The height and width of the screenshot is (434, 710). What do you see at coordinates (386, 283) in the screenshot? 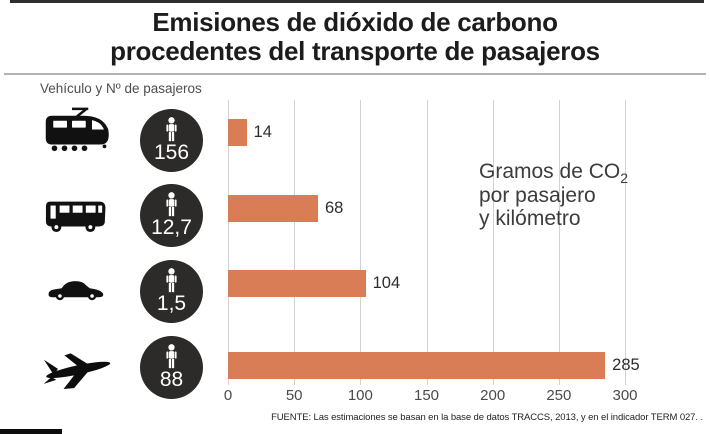
I see `bar-value-label: 104` at bounding box center [386, 283].